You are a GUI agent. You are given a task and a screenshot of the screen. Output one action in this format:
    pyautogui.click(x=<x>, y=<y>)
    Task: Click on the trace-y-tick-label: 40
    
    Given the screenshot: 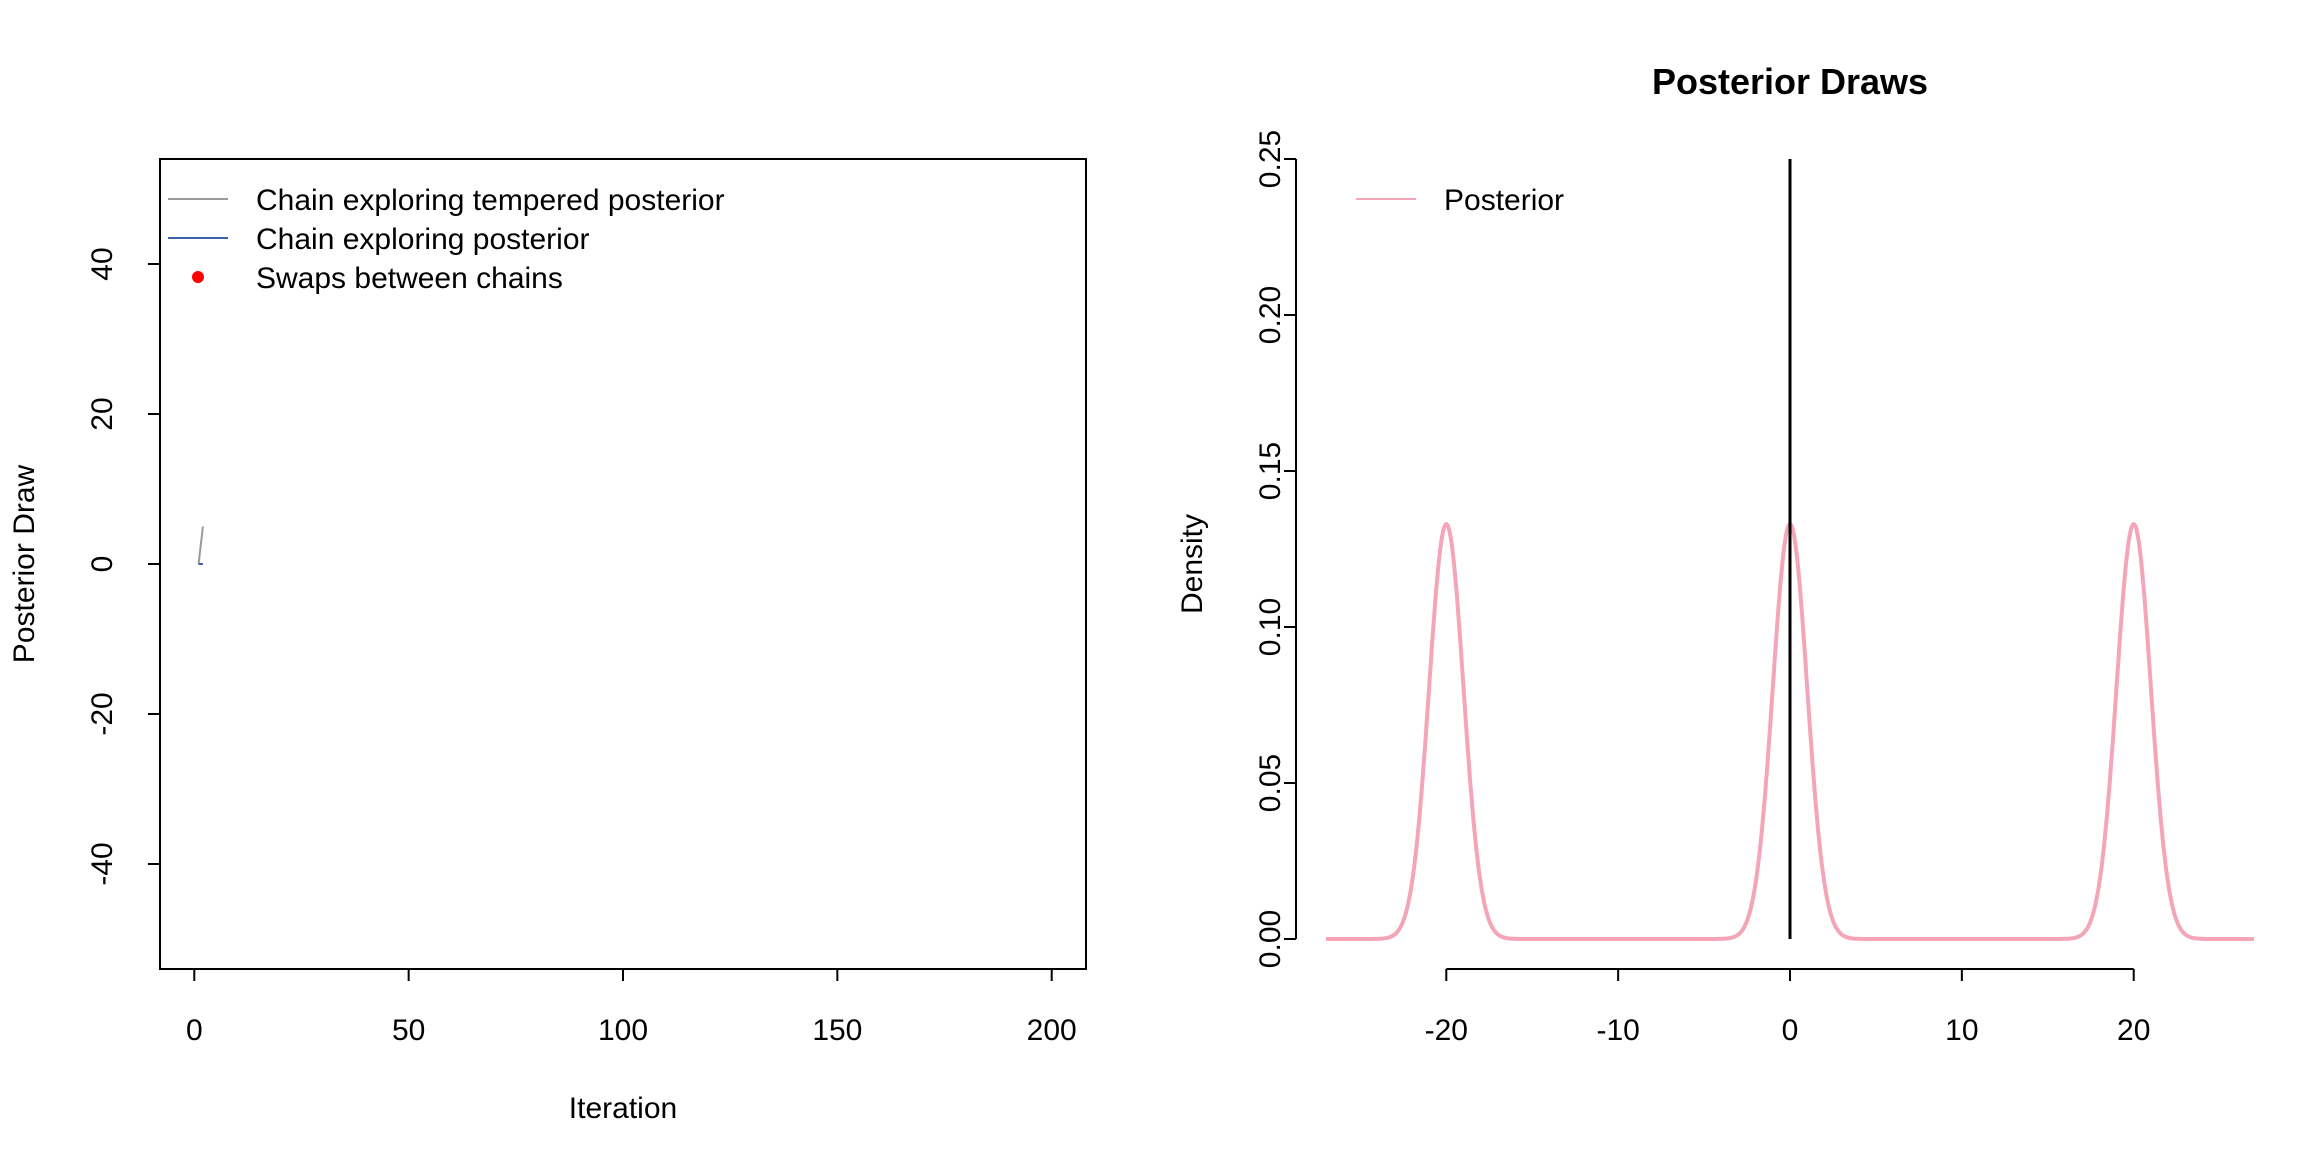 What is the action you would take?
    pyautogui.click(x=102, y=263)
    